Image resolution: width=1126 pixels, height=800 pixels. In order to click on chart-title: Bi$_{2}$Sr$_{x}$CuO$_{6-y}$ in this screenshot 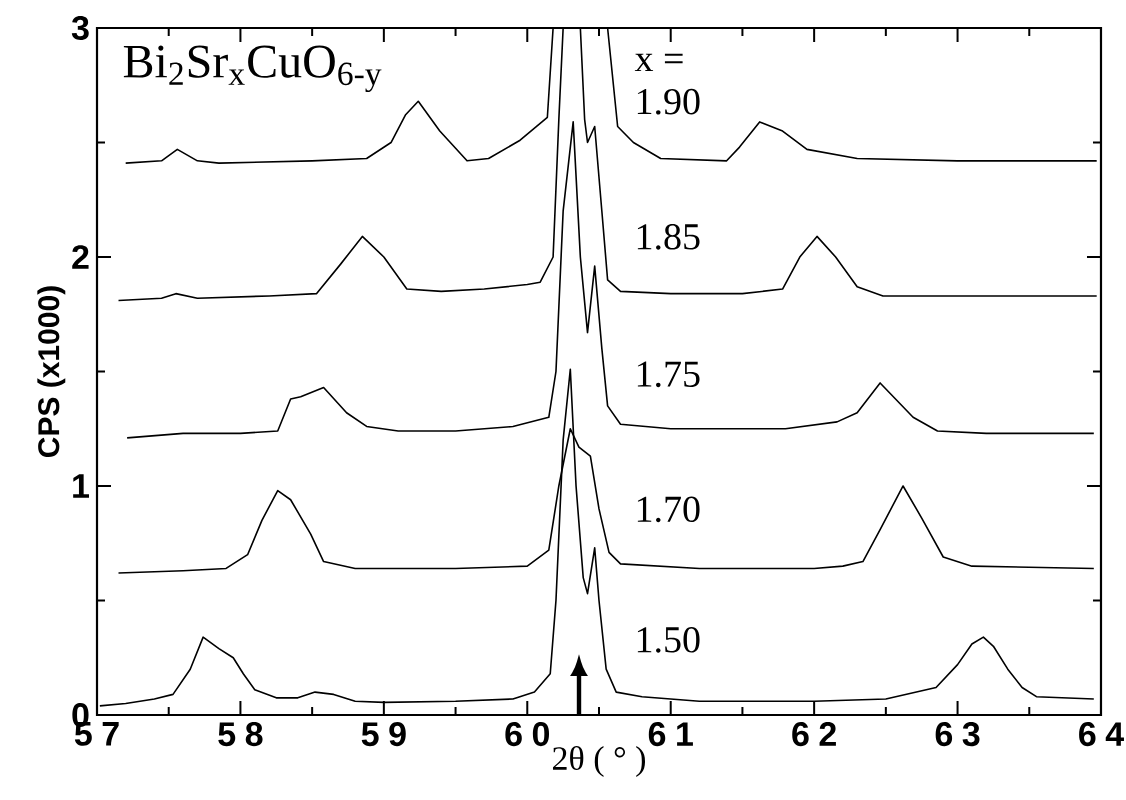, I will do `click(252, 69)`.